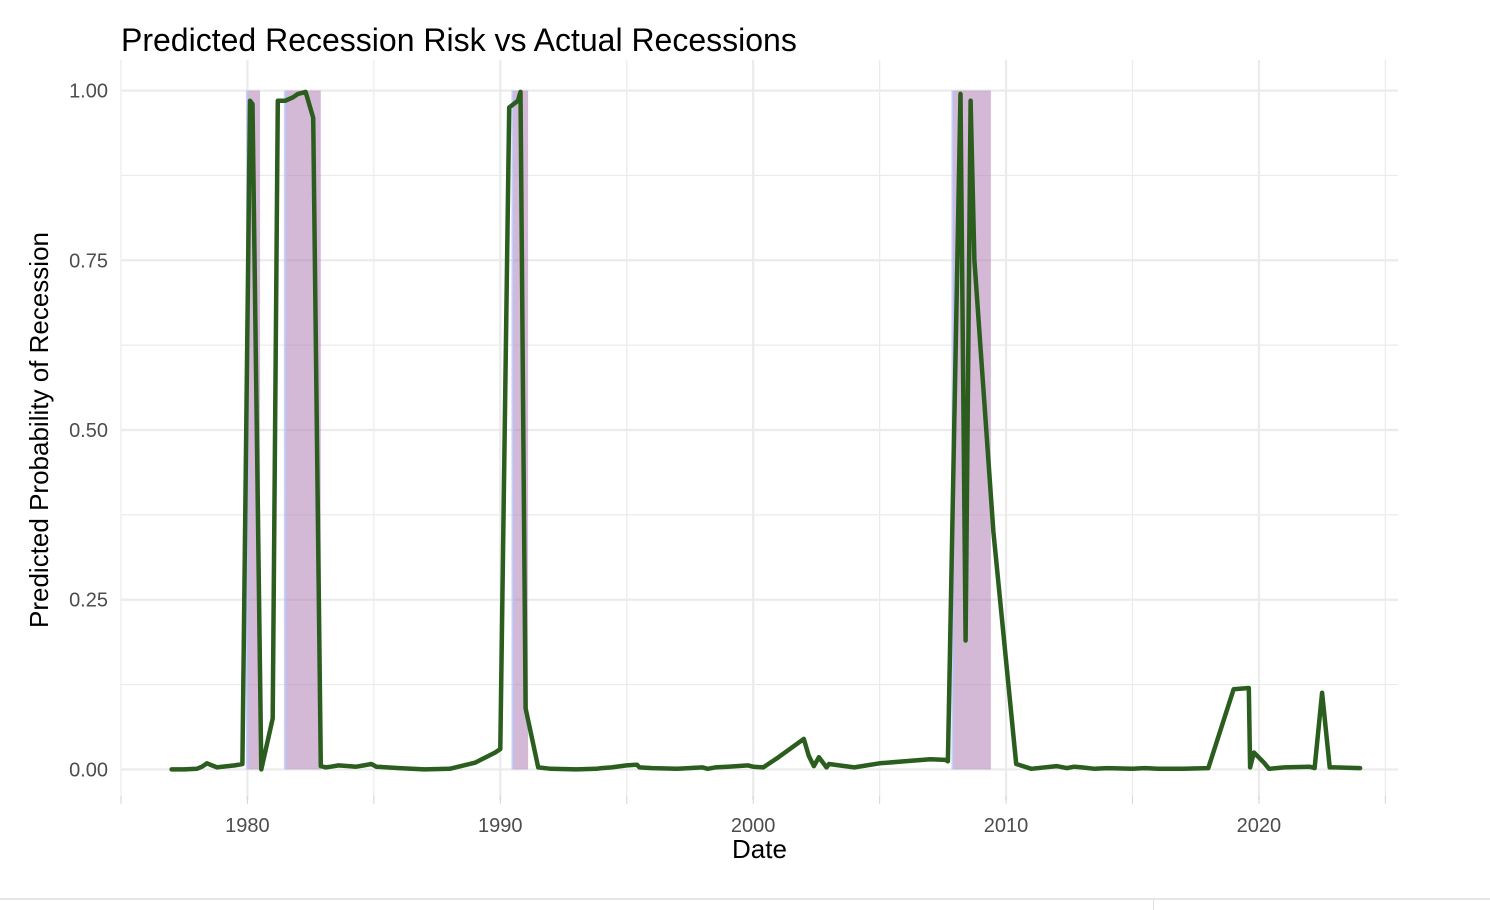 This screenshot has height=910, width=1490. I want to click on y-tick-label: 0.25, so click(88, 601).